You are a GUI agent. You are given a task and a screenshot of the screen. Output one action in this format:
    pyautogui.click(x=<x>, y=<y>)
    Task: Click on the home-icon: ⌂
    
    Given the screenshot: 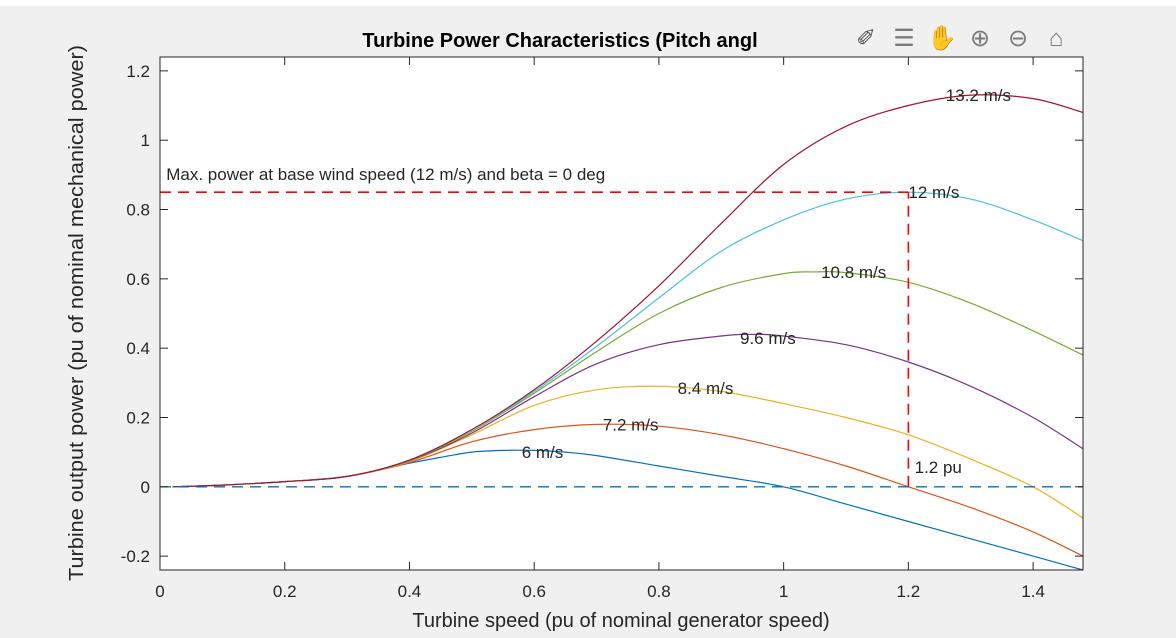 What is the action you would take?
    pyautogui.click(x=1056, y=39)
    